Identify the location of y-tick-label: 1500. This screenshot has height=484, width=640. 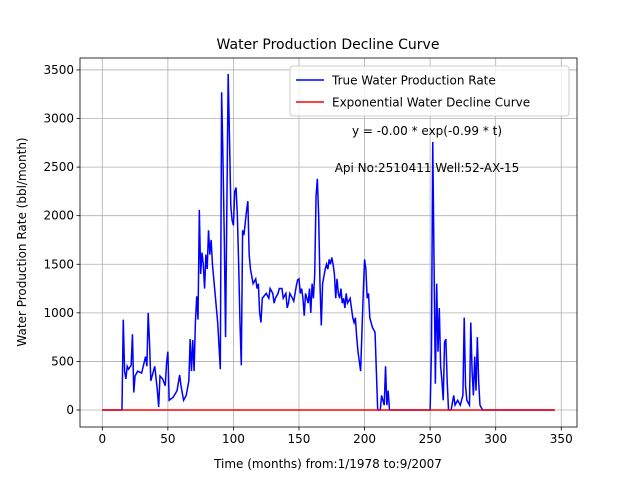
(58, 264).